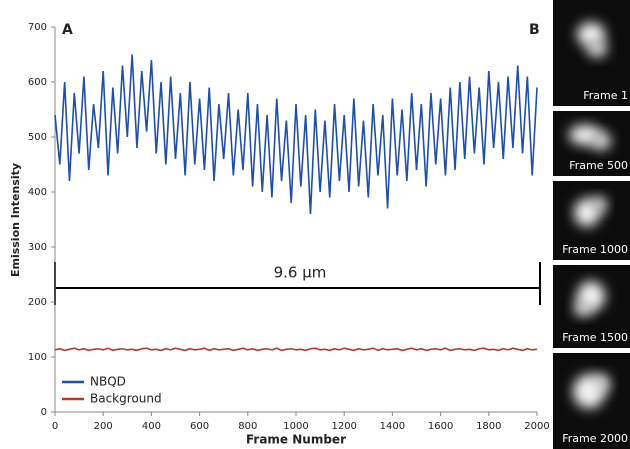 The image size is (630, 449). What do you see at coordinates (536, 426) in the screenshot?
I see `x-tick-label: 2000` at bounding box center [536, 426].